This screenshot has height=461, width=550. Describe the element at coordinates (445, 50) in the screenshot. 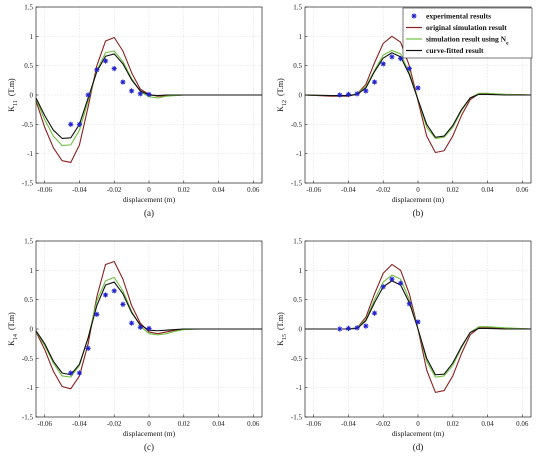

I see `legend-entry: curve-fitted result` at that location.